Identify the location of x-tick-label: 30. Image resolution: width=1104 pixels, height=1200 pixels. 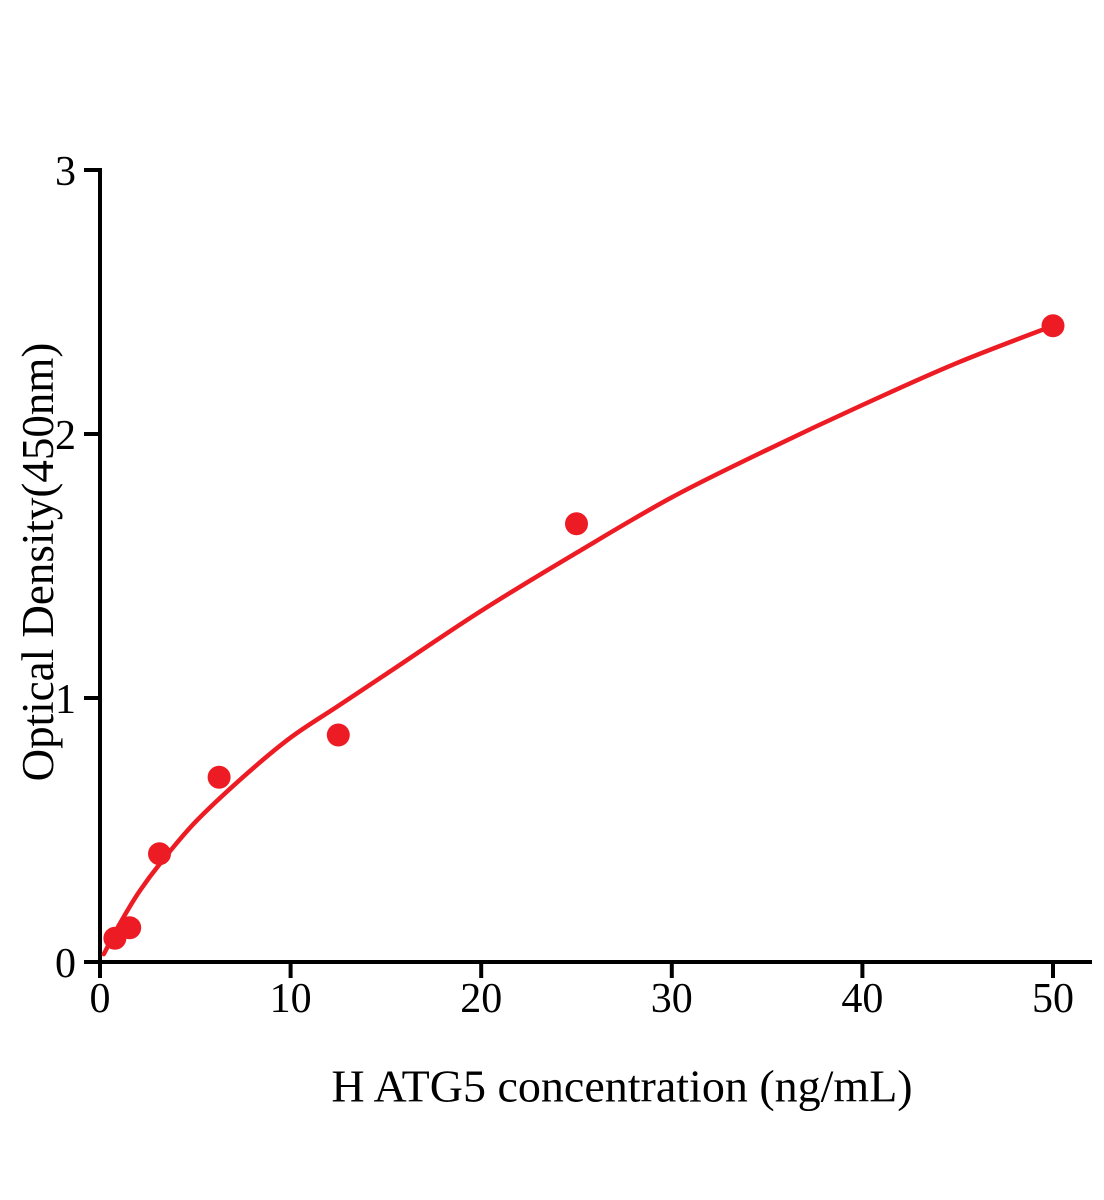
(672, 999).